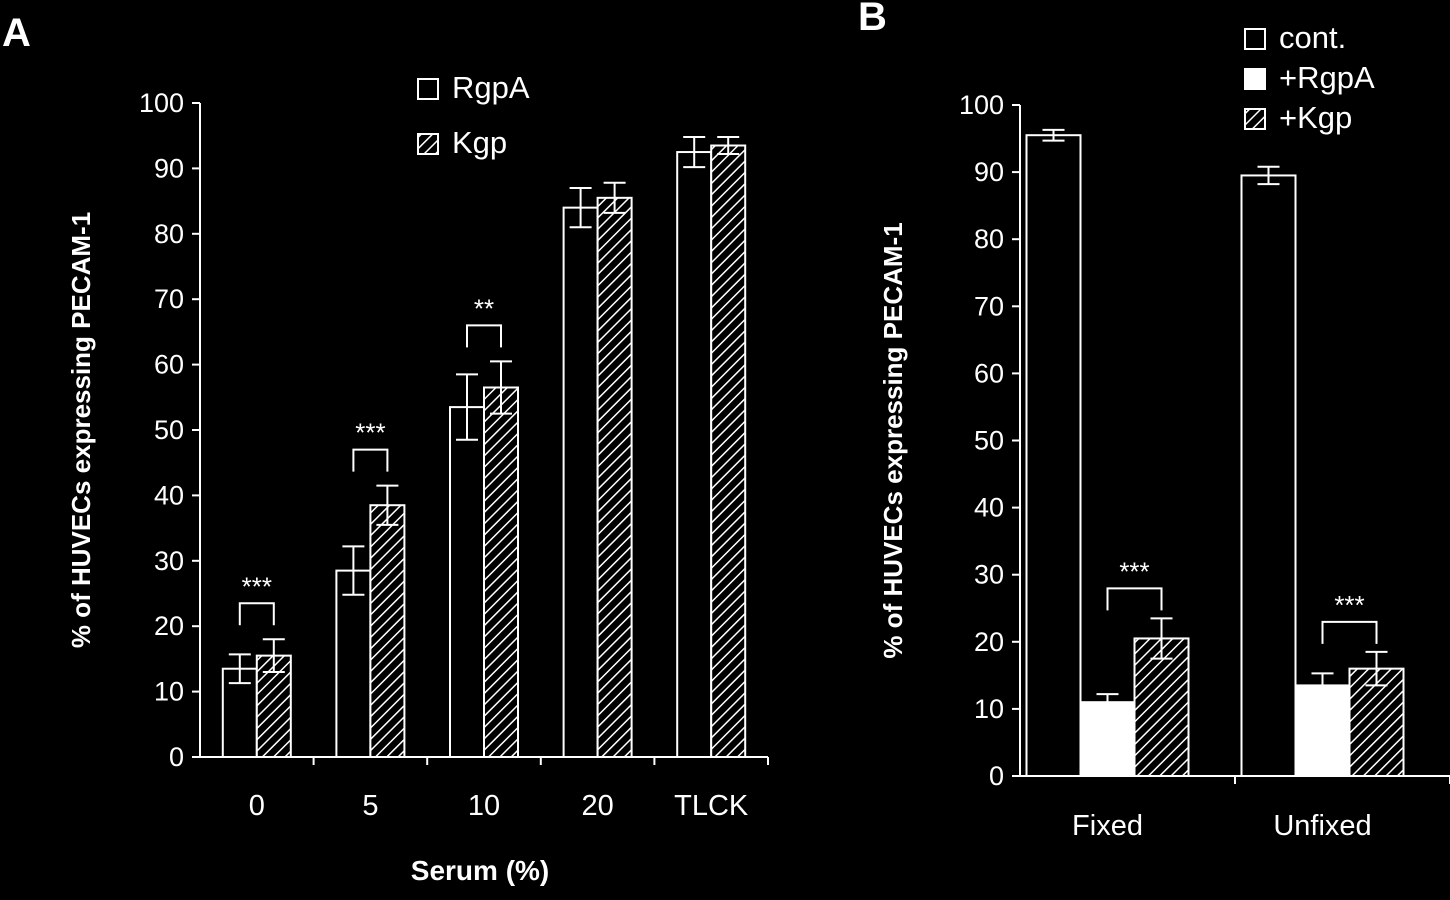  What do you see at coordinates (711, 806) in the screenshot?
I see `x-tick-label: TLCK` at bounding box center [711, 806].